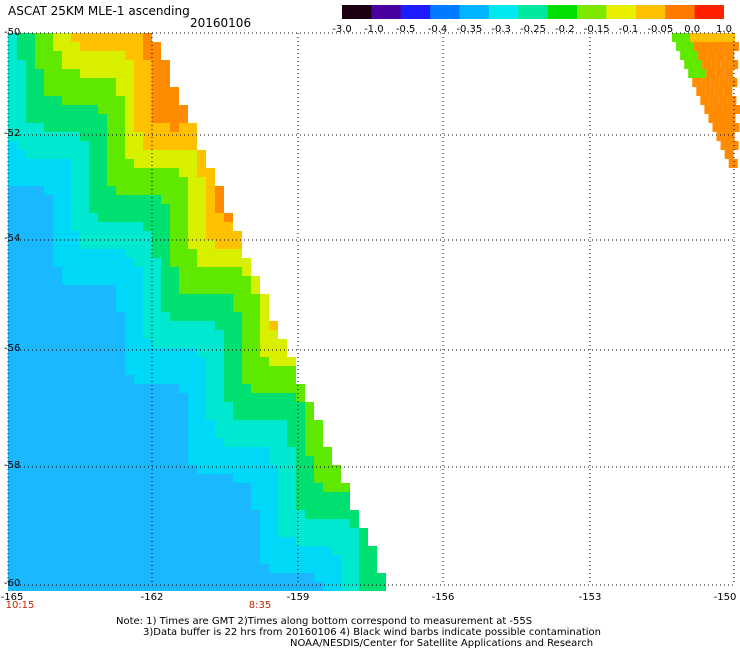 Image resolution: width=740 pixels, height=650 pixels. Describe the element at coordinates (20, 605) in the screenshot. I see `time-label: 10:15` at that location.